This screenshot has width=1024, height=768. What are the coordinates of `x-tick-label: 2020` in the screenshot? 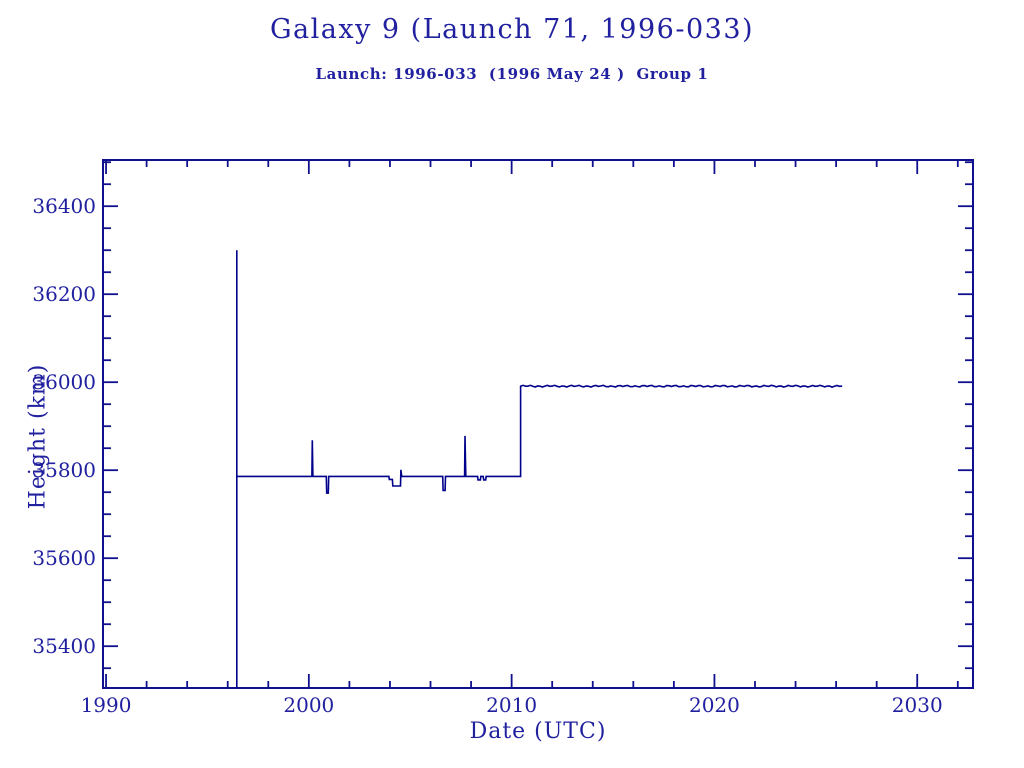 It's located at (714, 705).